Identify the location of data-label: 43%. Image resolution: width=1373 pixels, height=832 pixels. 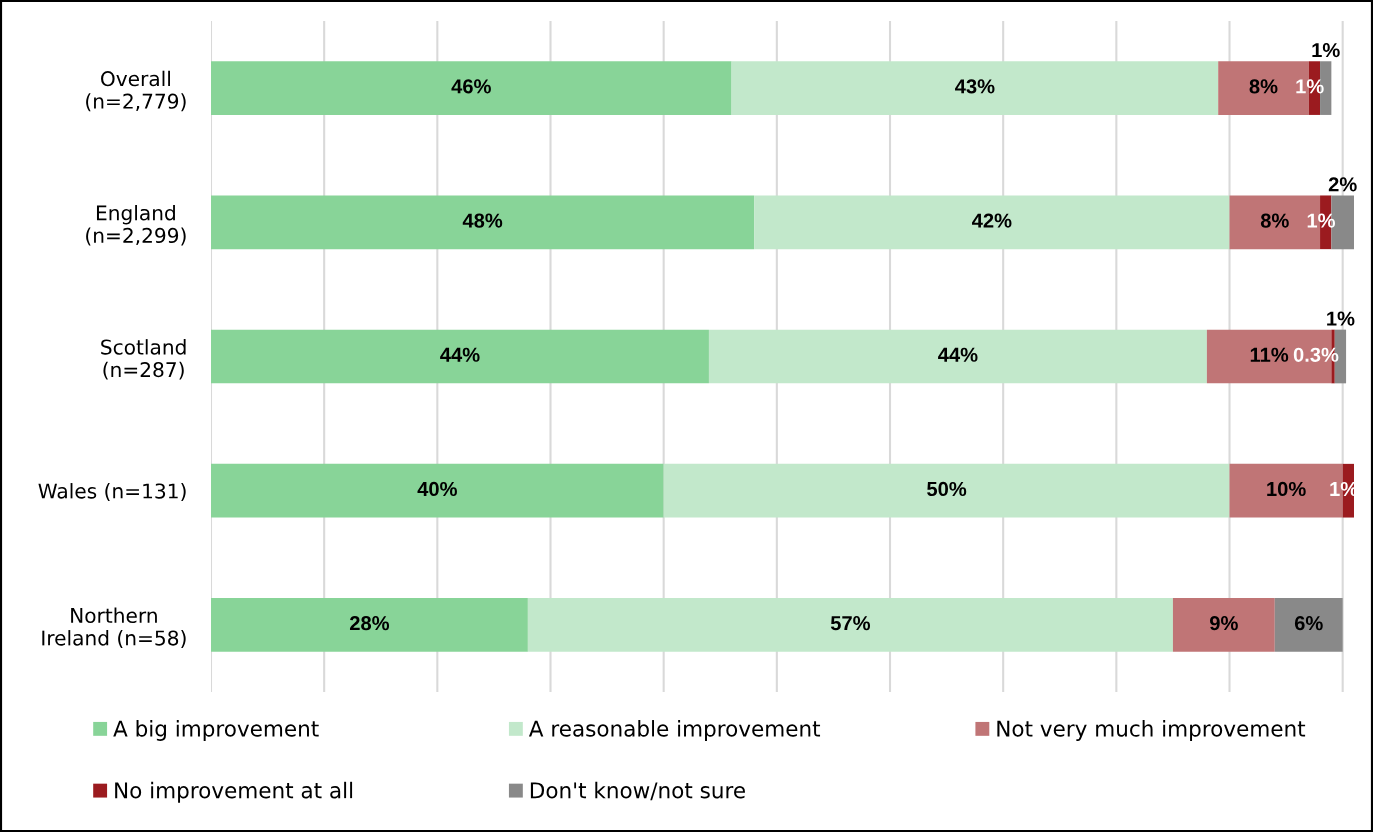
(975, 86).